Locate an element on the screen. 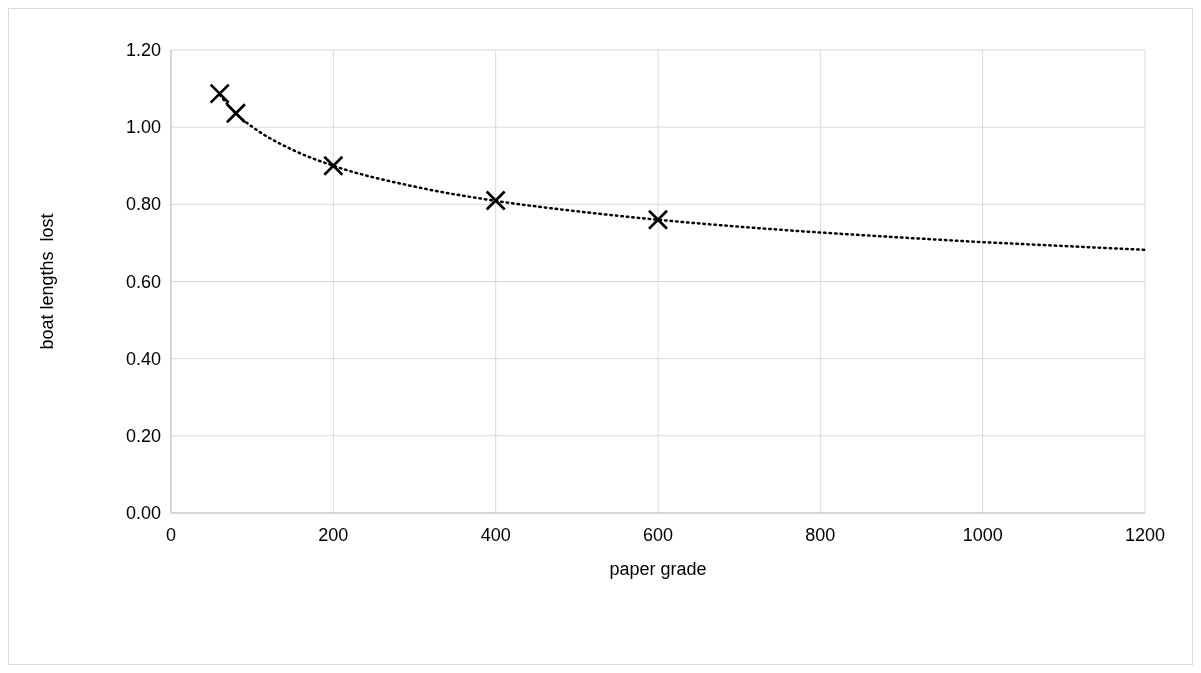 The image size is (1201, 673). y-tick-label: 0.80 is located at coordinates (143, 204).